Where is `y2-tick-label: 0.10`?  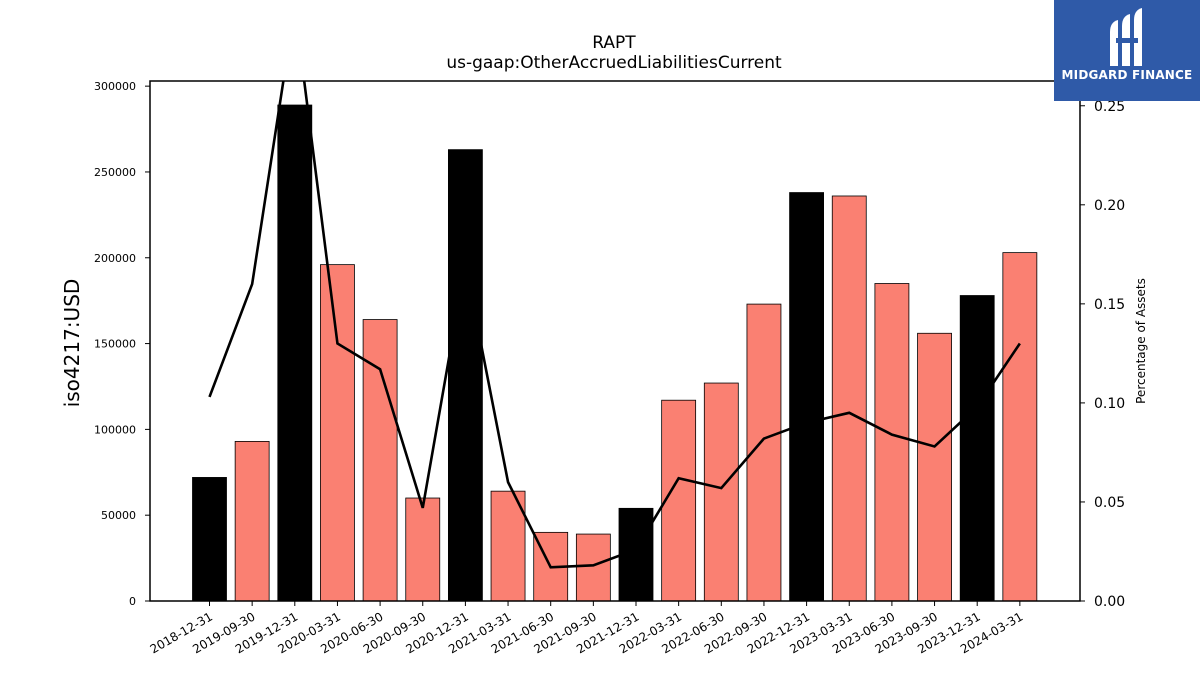 y2-tick-label: 0.10 is located at coordinates (1109, 404).